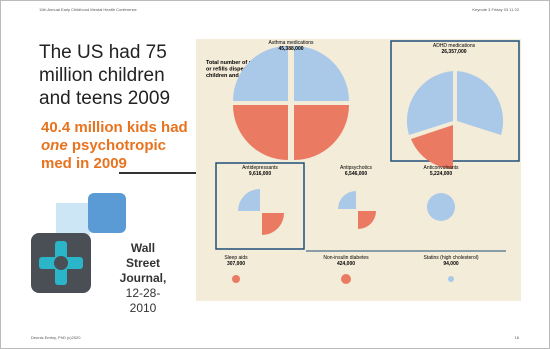  What do you see at coordinates (450, 258) in the screenshot?
I see `group-name: Statins (high cholesterol)` at bounding box center [450, 258].